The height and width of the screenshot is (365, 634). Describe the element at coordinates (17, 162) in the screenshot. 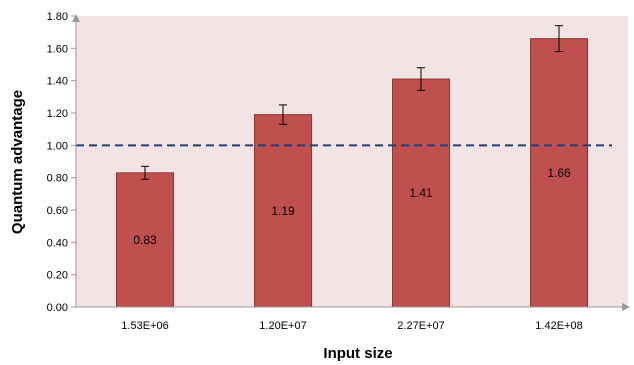

I see `y-axis-title: Quantum advantage` at that location.